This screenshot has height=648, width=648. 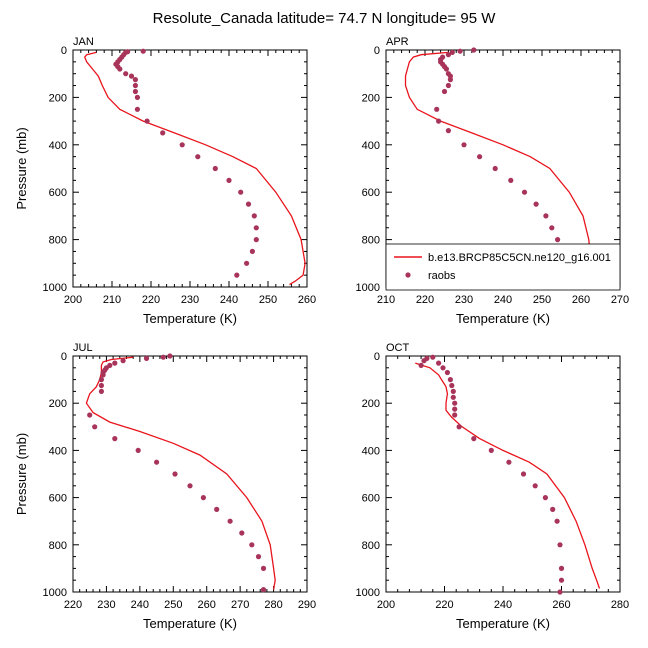 I want to click on legend-box, so click(x=503, y=267).